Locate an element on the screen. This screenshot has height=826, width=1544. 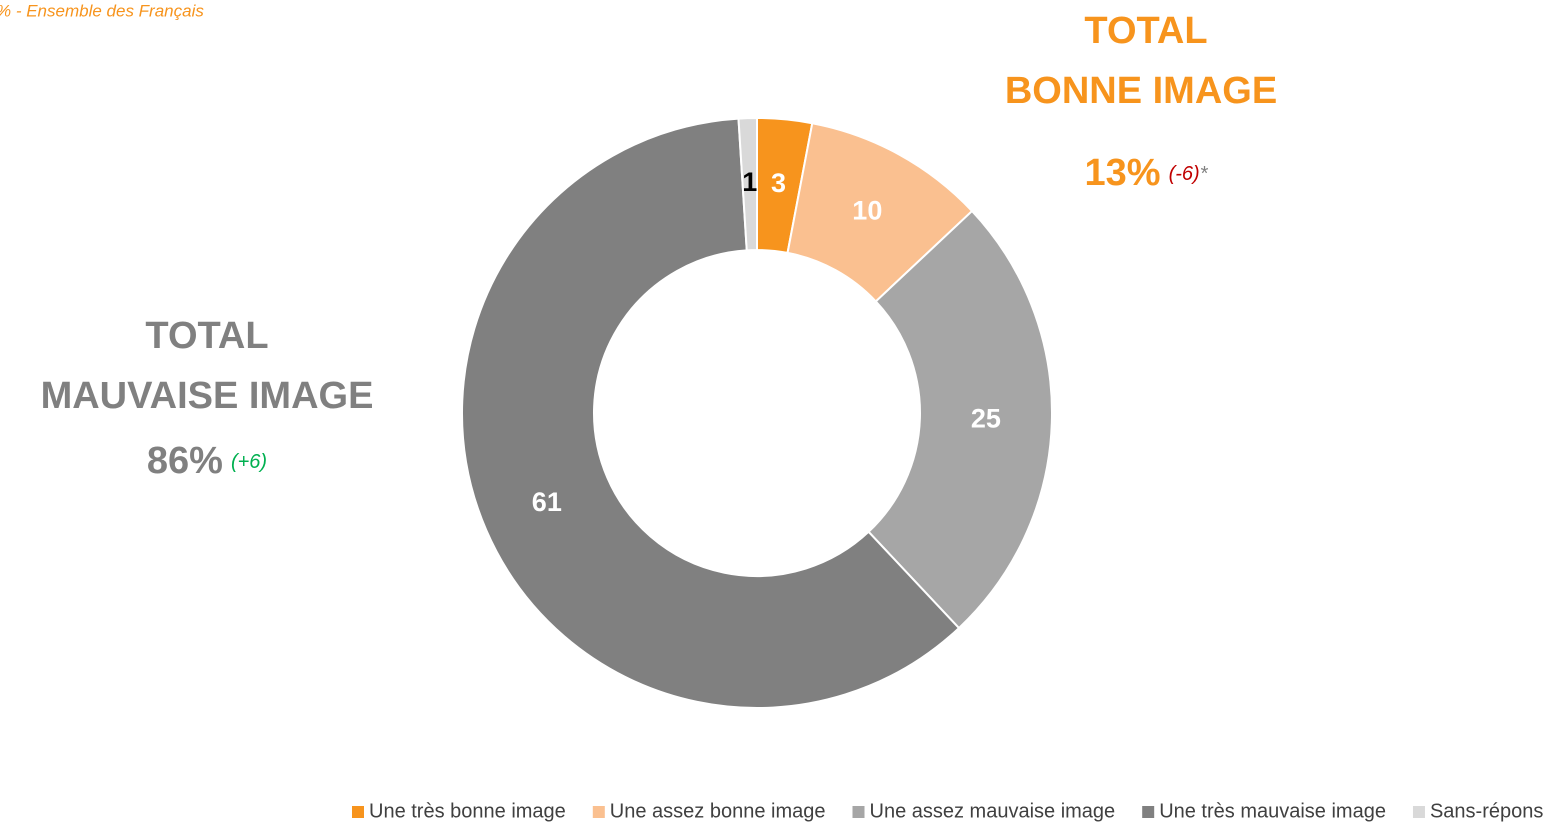
note: * is located at coordinates (1204, 174).